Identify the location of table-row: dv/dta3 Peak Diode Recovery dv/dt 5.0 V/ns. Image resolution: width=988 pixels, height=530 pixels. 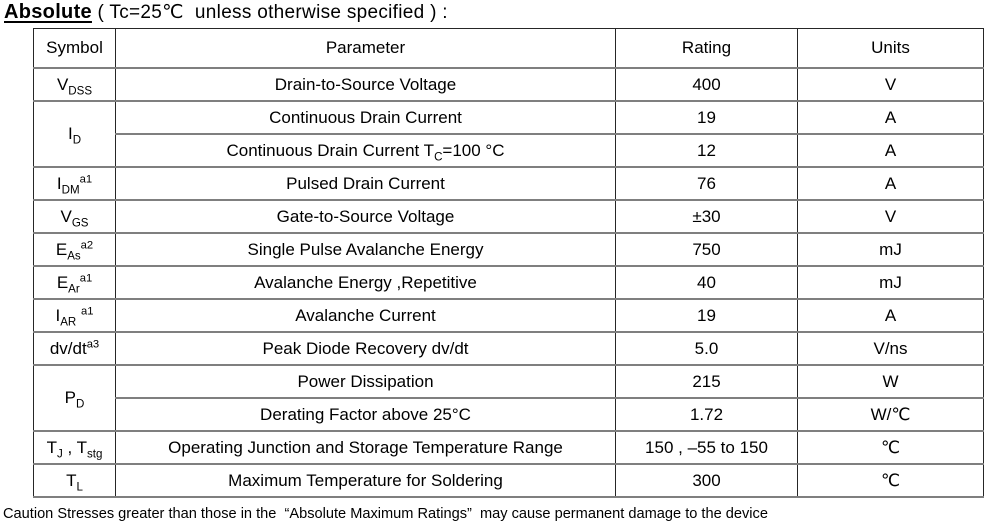
(508, 348).